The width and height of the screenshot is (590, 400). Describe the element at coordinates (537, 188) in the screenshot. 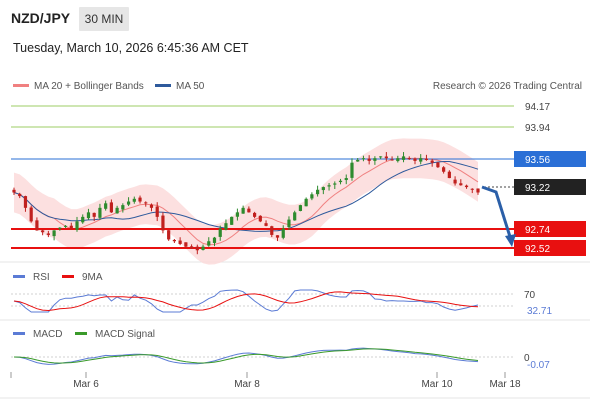

I see `last-price-label: 93.22` at that location.